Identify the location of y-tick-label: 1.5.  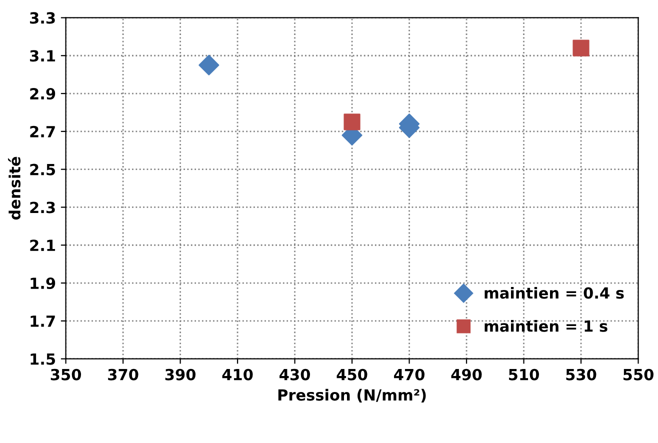
(43, 359).